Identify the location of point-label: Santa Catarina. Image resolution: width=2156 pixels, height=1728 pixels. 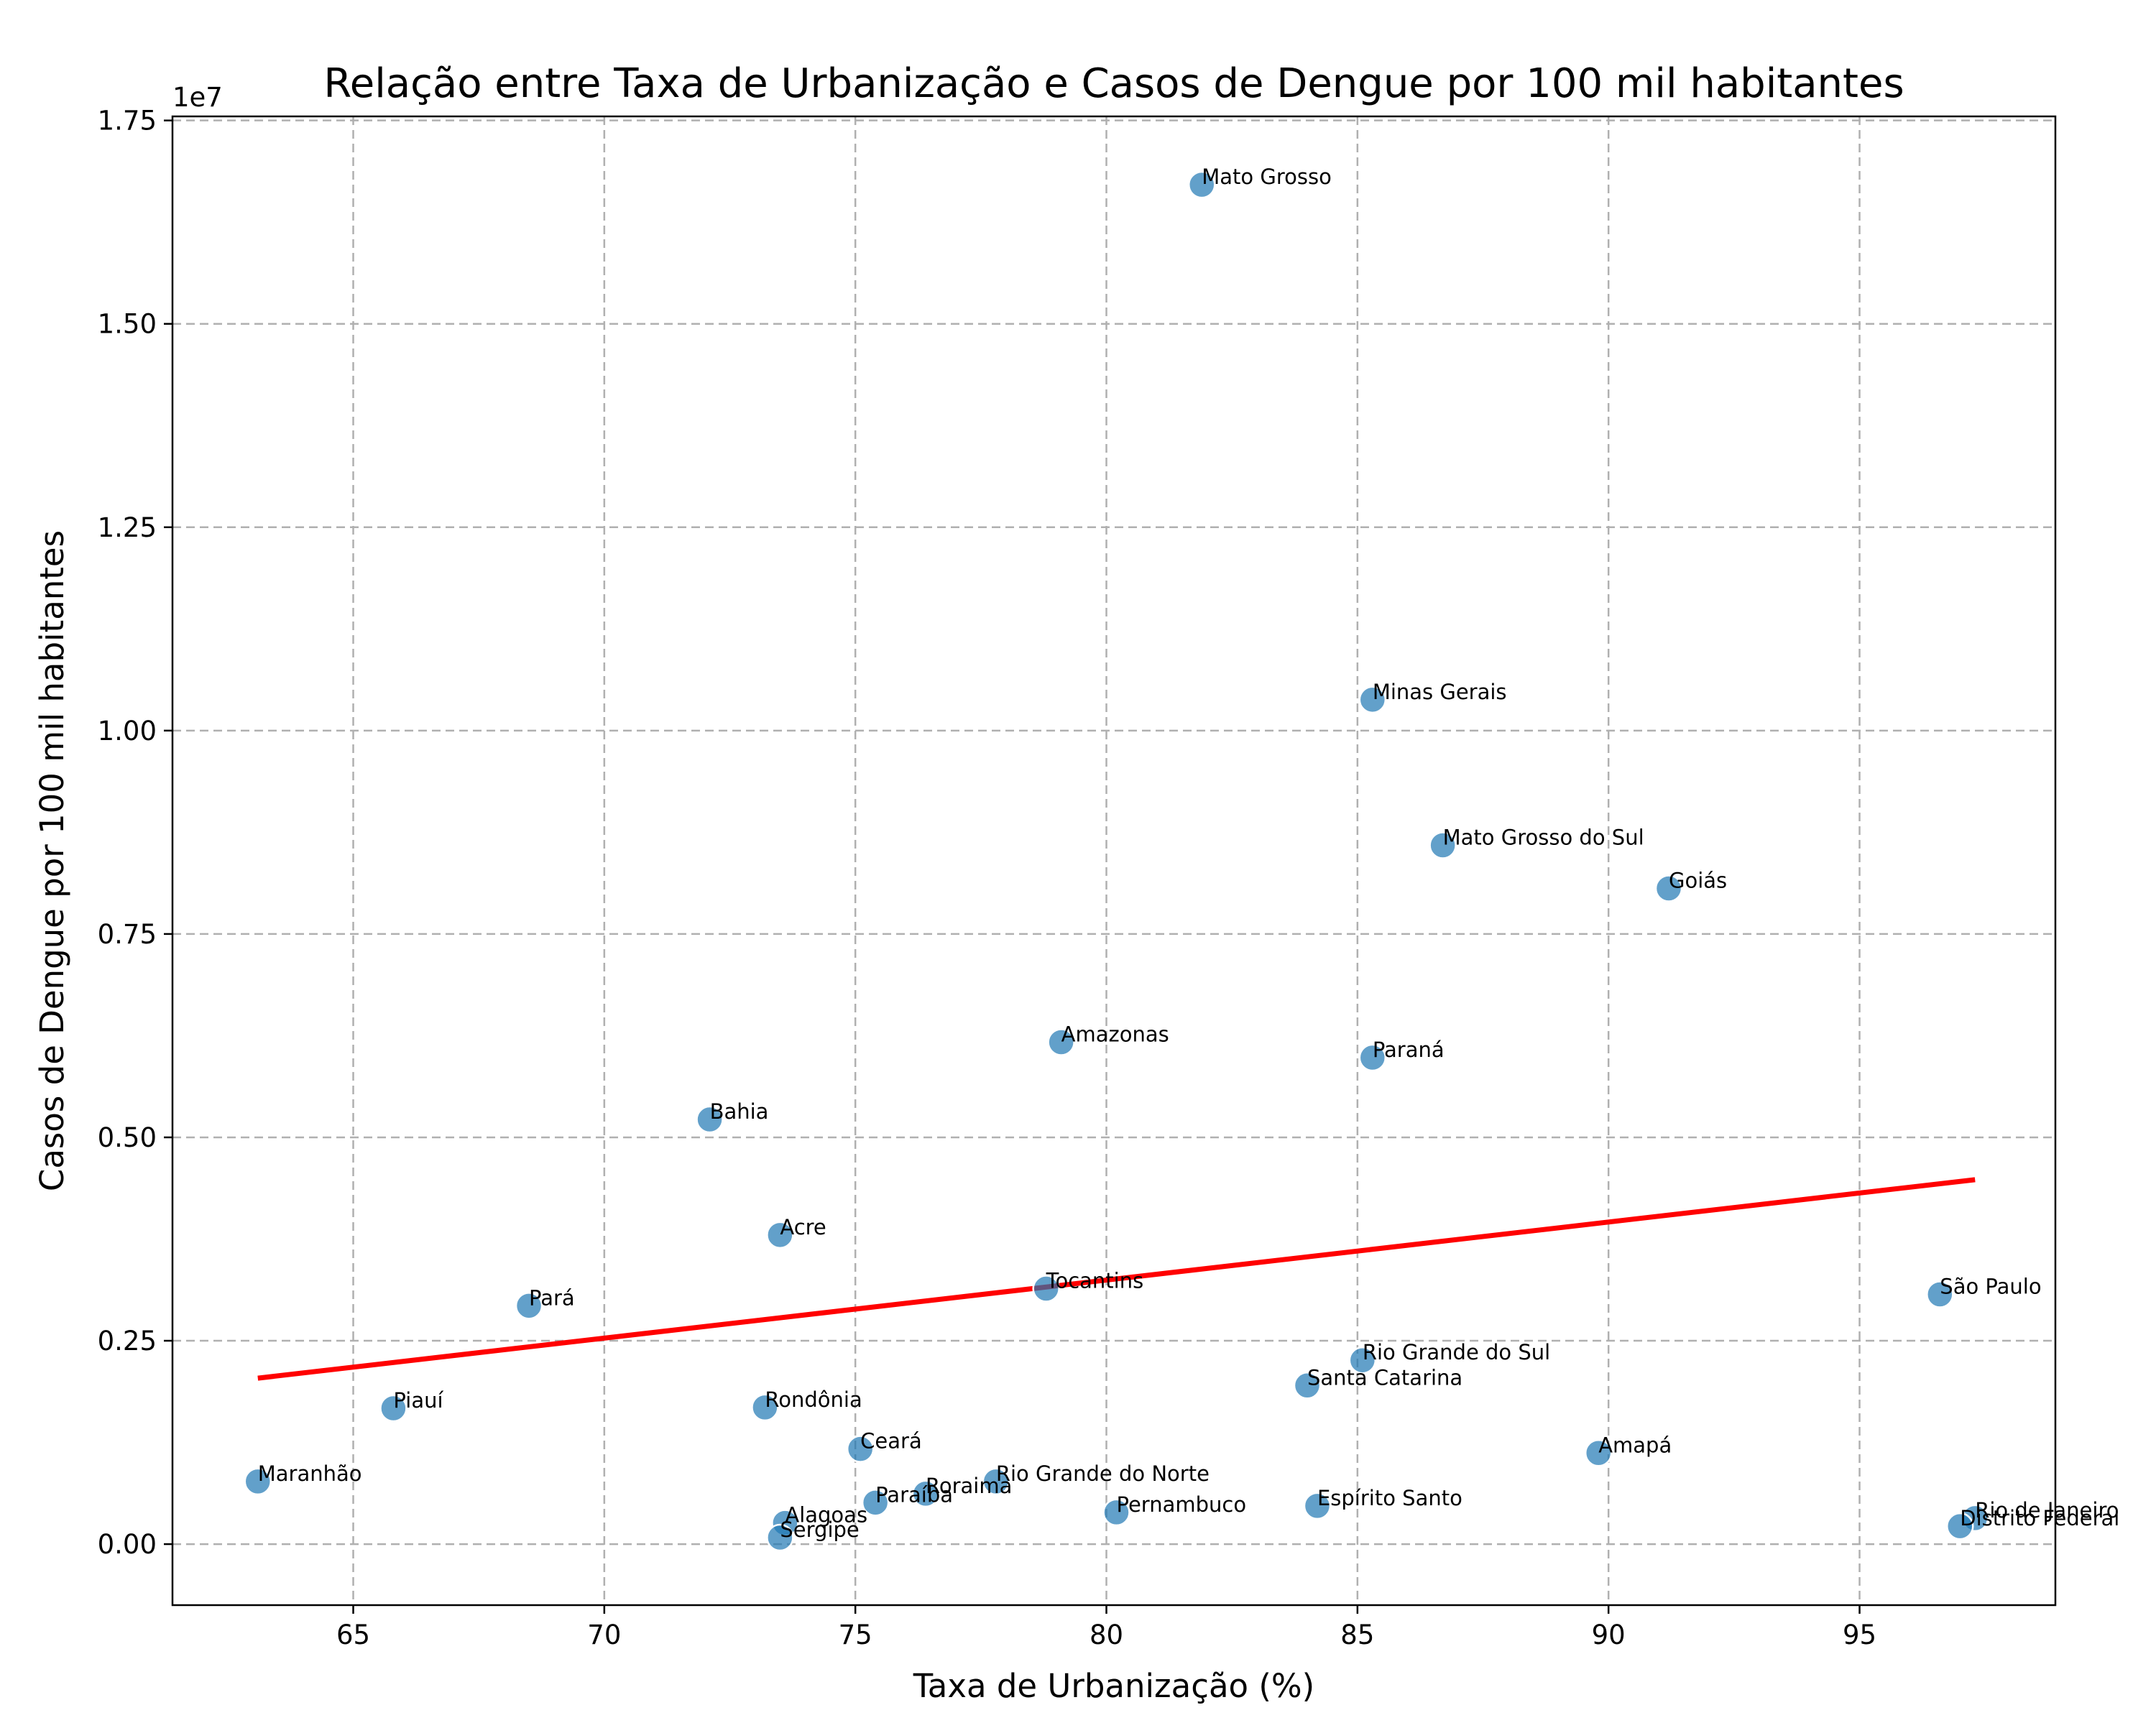
(1384, 1377).